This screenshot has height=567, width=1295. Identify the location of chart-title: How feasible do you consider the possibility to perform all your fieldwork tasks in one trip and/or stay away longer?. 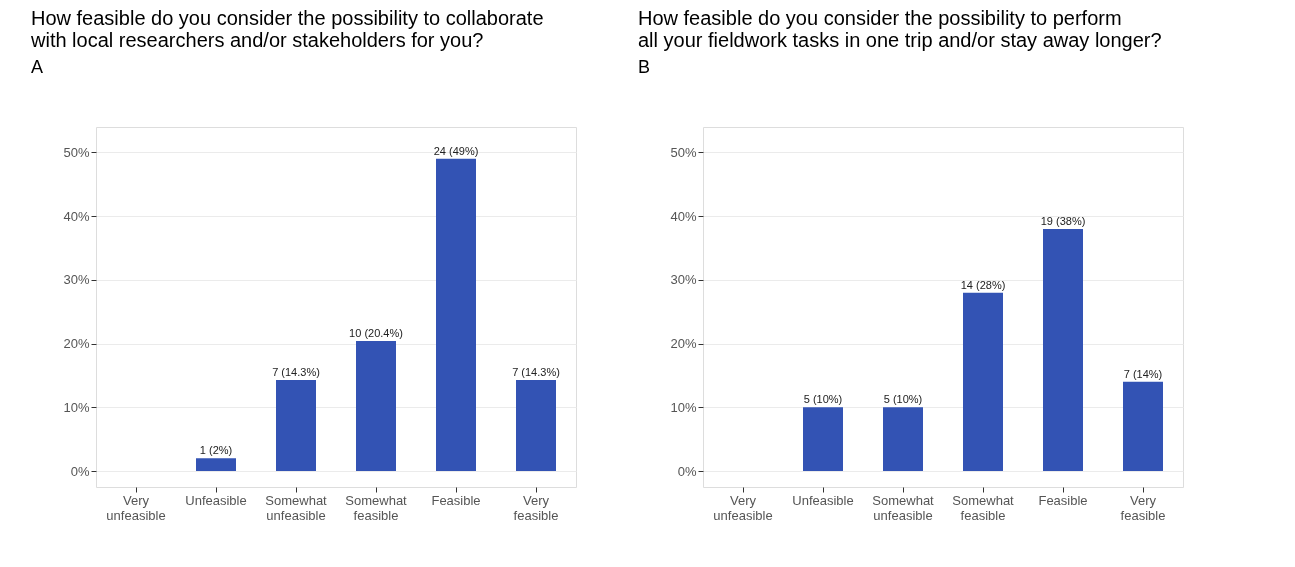
(900, 29).